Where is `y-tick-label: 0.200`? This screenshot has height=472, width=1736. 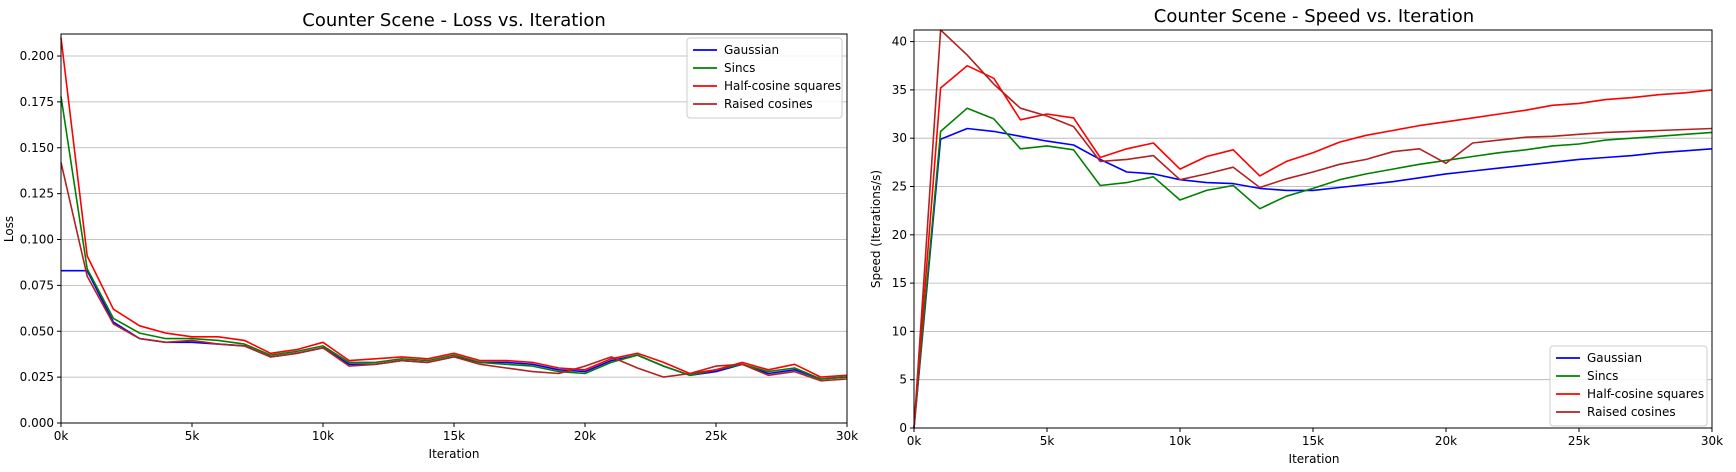
y-tick-label: 0.200 is located at coordinates (37, 56).